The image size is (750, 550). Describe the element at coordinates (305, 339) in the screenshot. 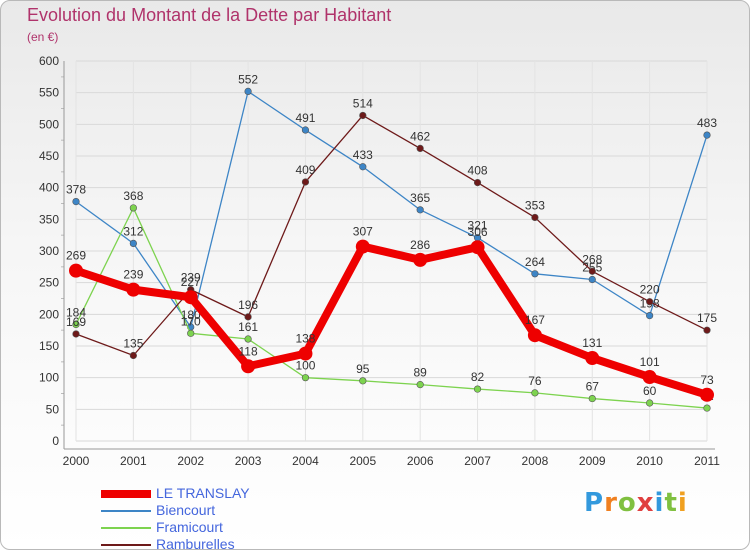

I see `data-label: 138` at that location.